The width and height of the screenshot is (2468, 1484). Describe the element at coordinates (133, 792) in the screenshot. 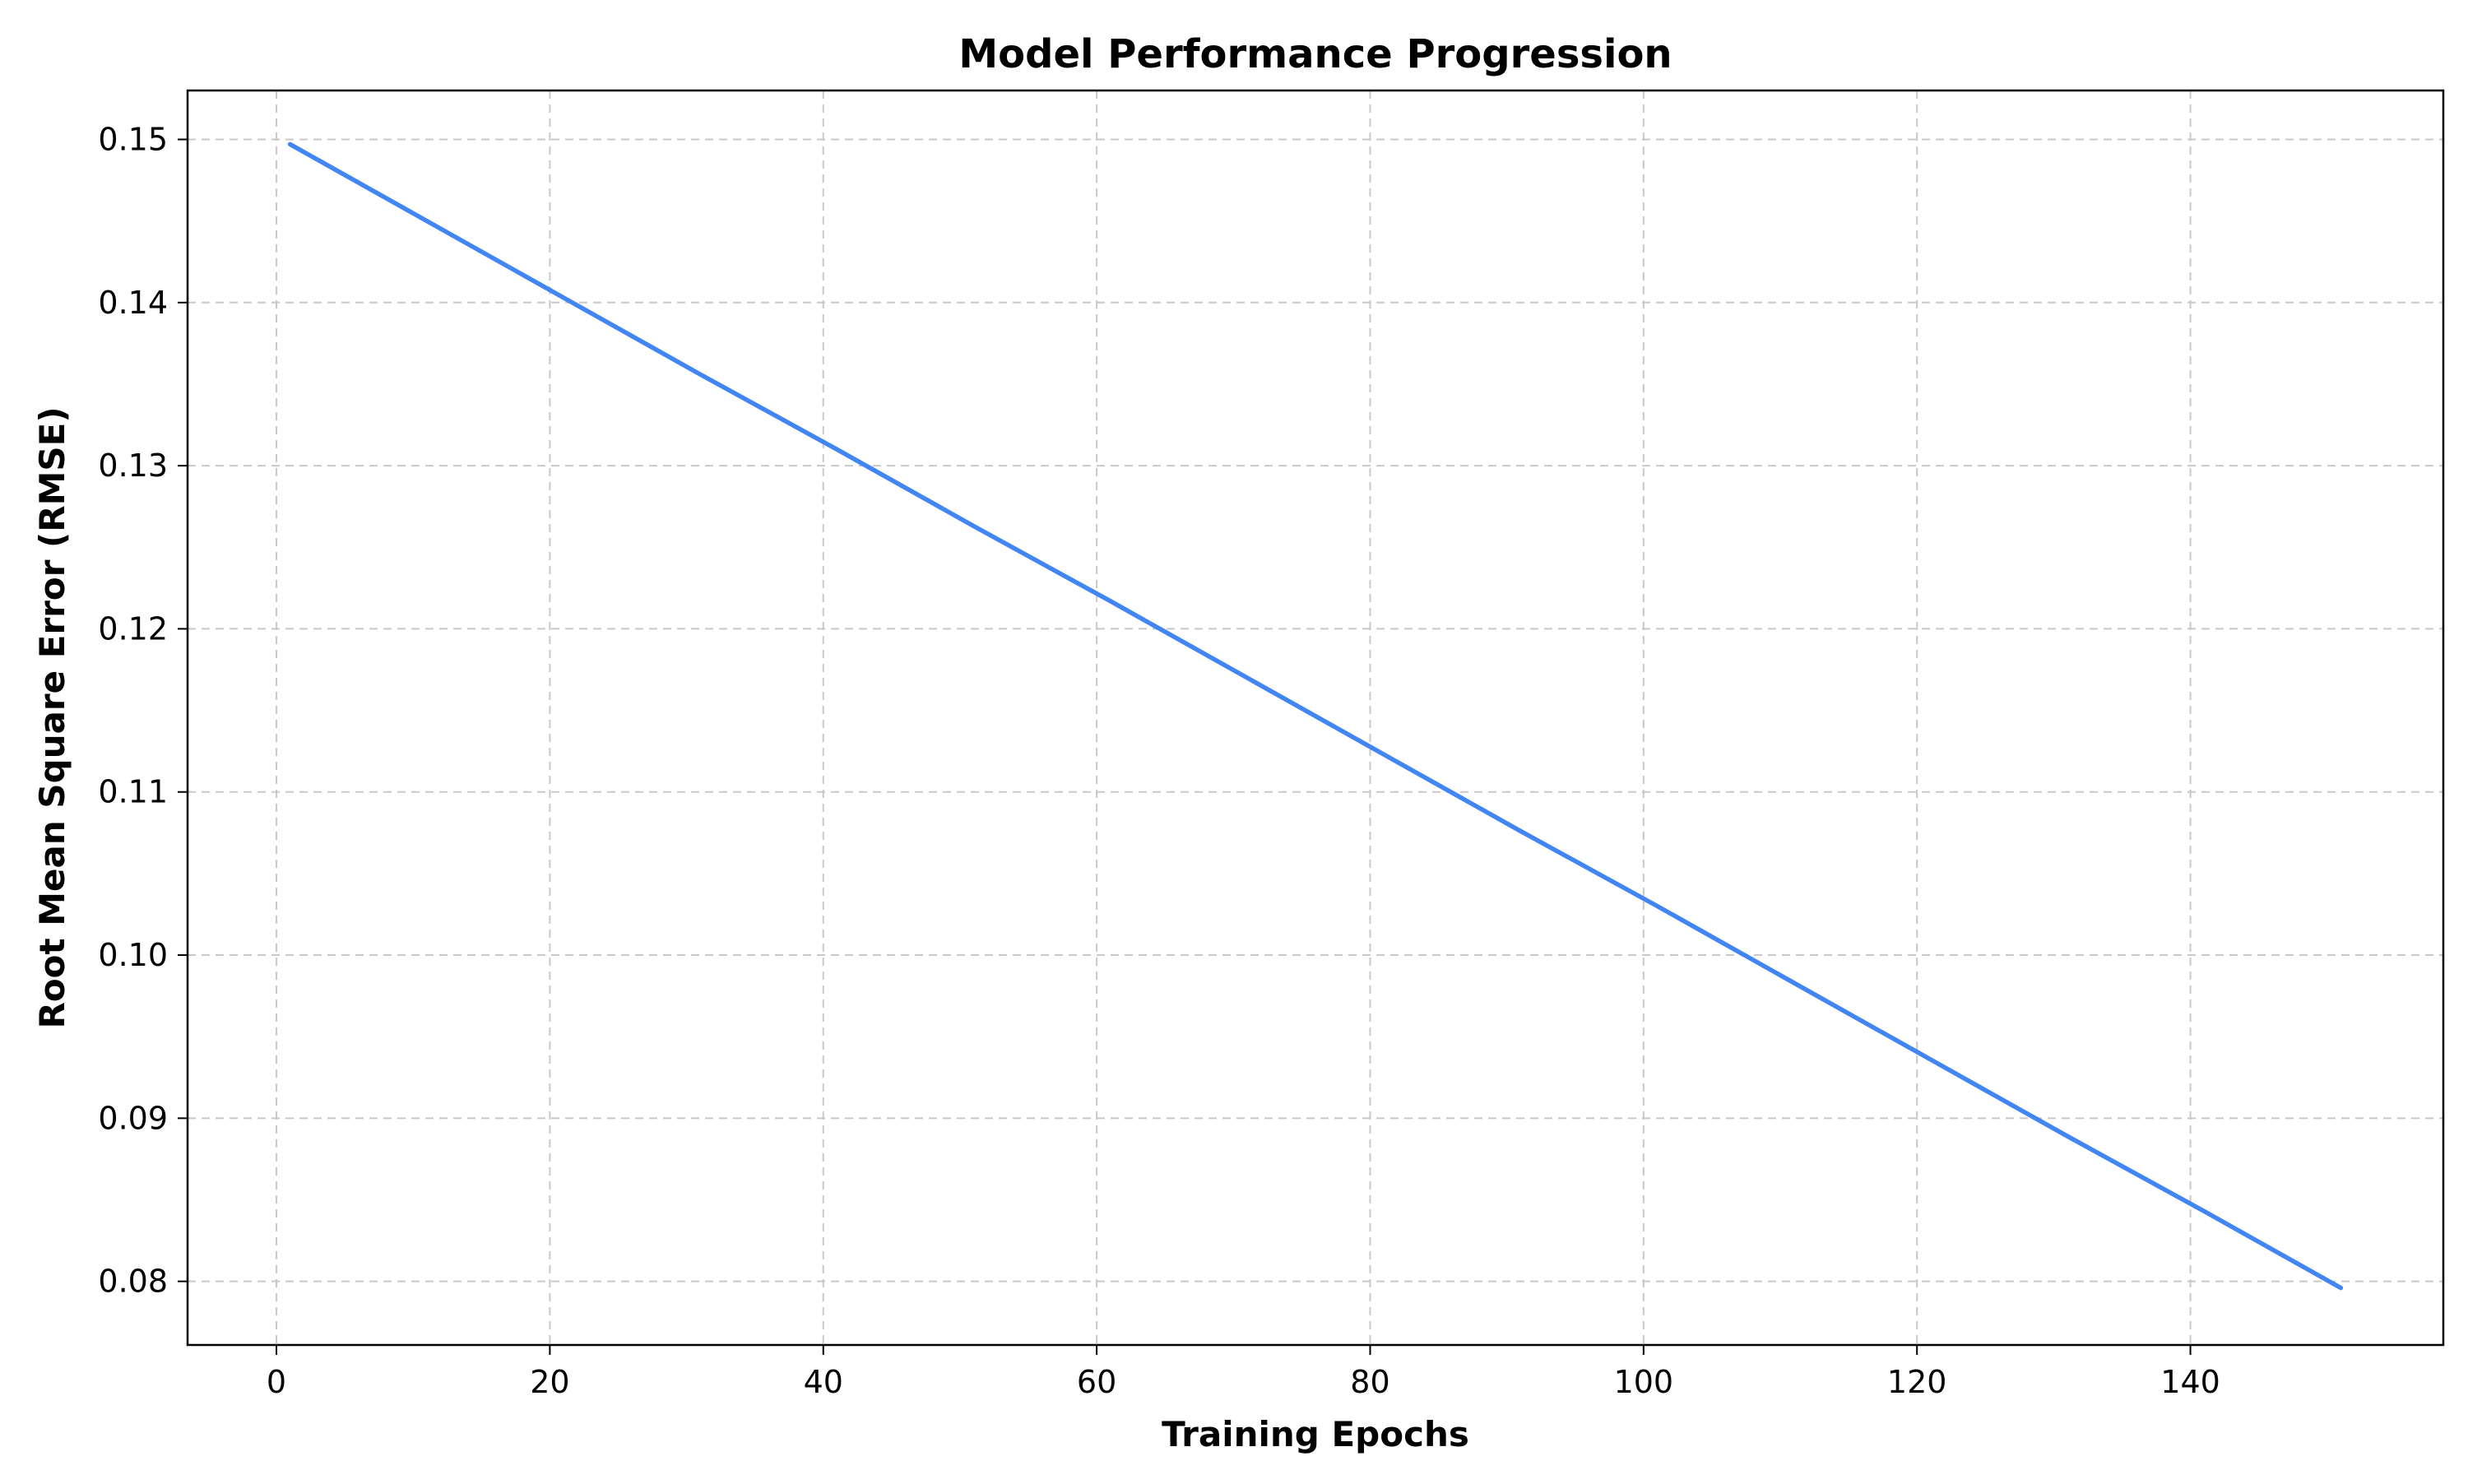

I see `y-tick-label: 0.11` at that location.